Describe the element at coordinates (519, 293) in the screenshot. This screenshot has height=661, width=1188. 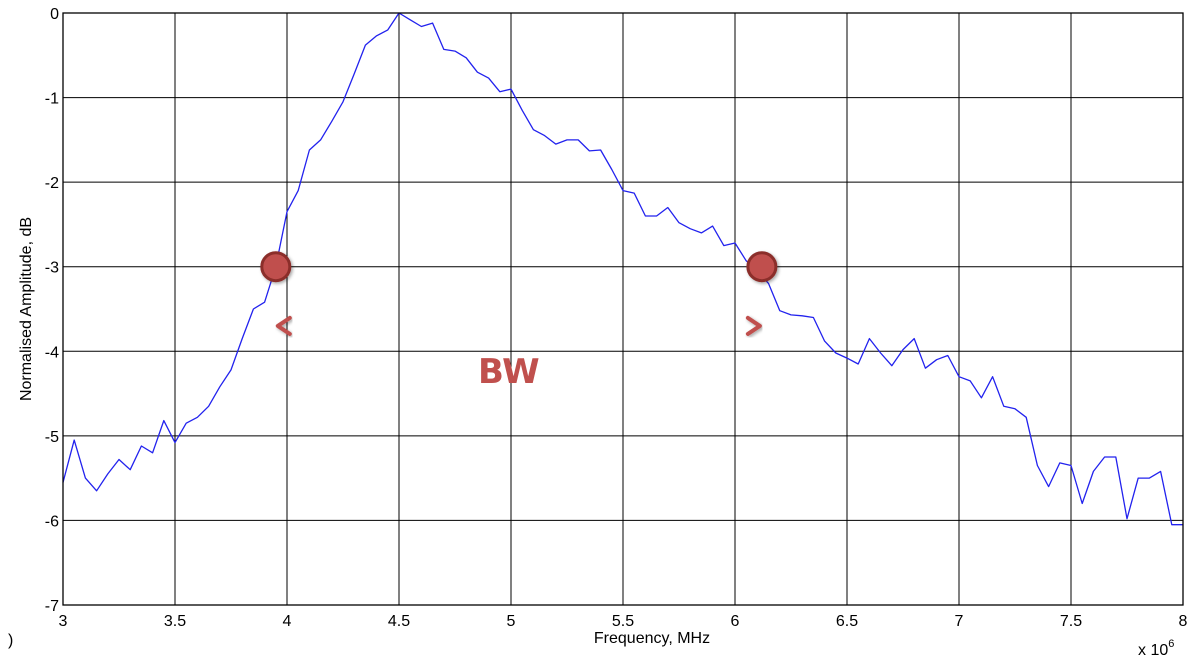
I see `bandwidth-annotation` at that location.